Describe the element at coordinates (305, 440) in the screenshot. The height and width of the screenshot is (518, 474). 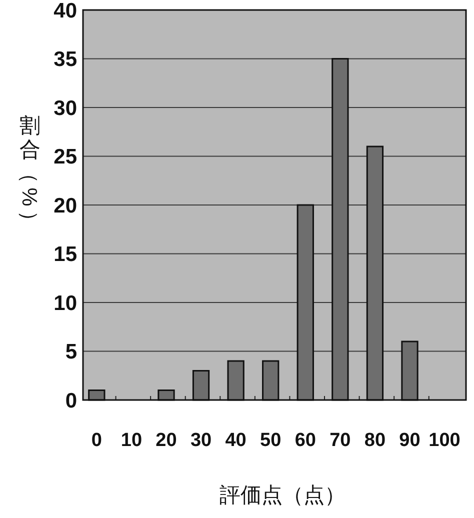
I see `x-tick-label: 60` at that location.